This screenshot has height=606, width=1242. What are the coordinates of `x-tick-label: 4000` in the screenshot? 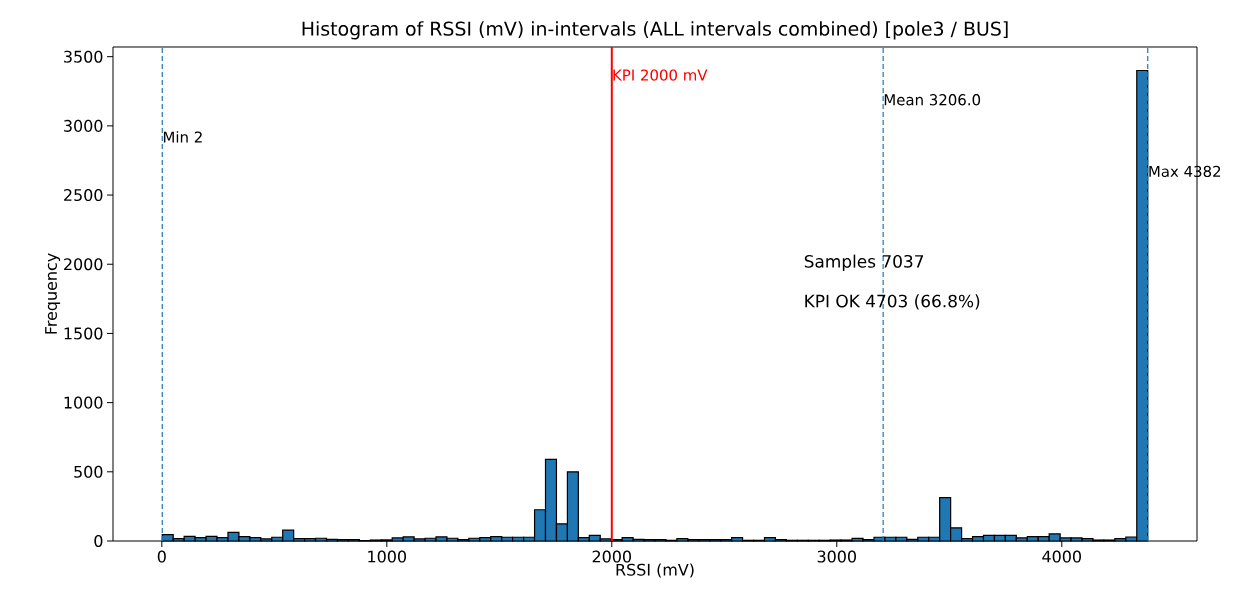 It's located at (1061, 556).